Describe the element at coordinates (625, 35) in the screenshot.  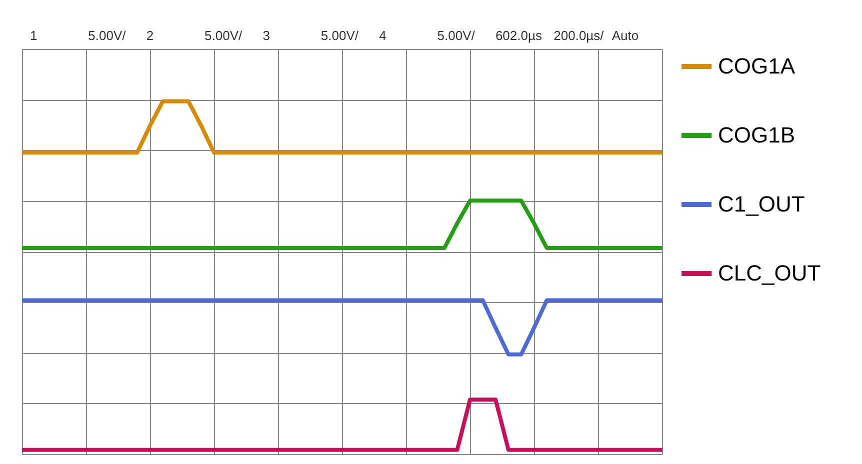
I see `text: Auto` at that location.